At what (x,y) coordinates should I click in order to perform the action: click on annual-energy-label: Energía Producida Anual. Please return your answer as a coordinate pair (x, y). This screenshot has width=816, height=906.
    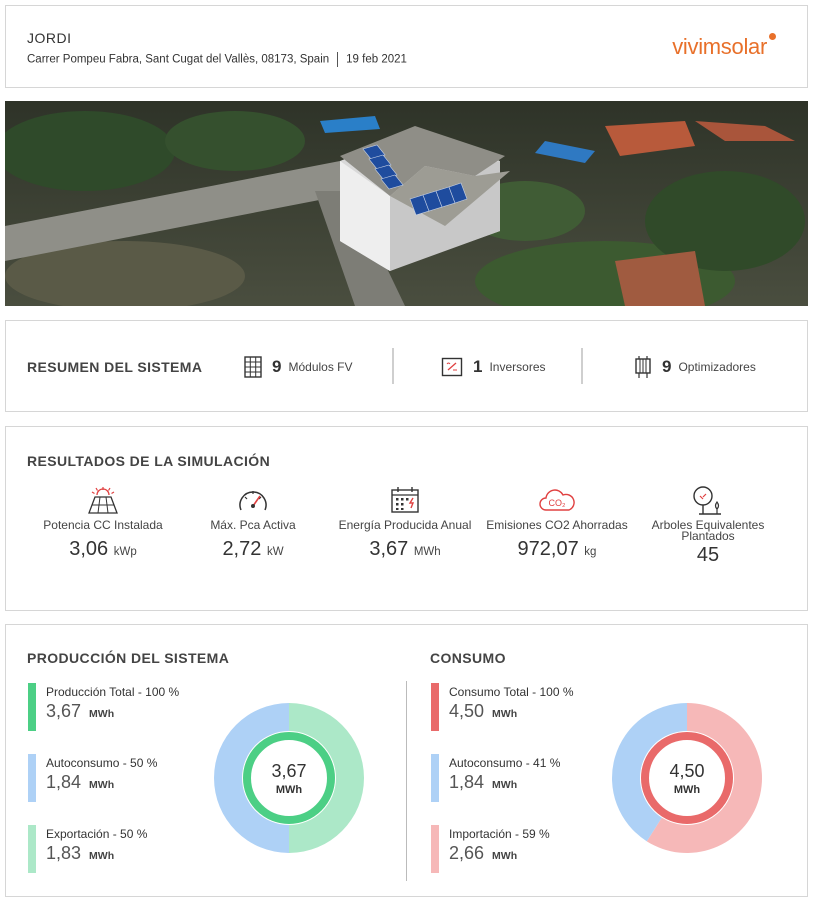
    Looking at the image, I should click on (405, 525).